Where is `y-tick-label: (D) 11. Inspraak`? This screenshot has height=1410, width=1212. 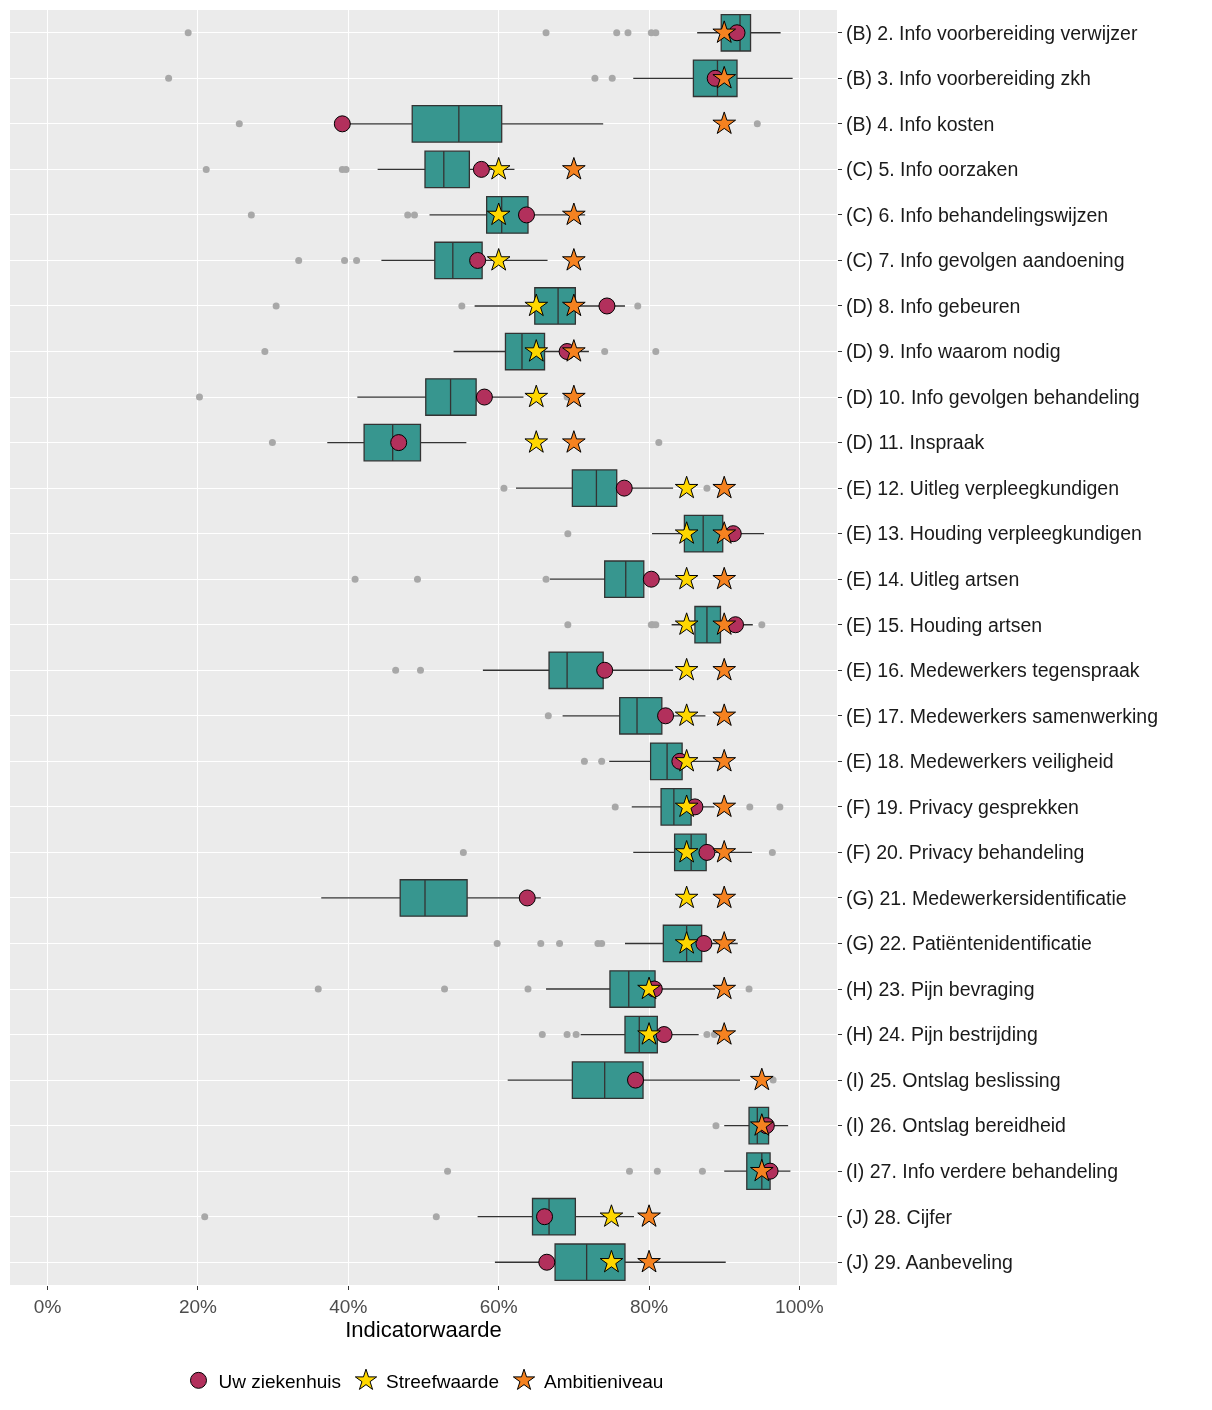 y-tick-label: (D) 11. Inspraak is located at coordinates (915, 442).